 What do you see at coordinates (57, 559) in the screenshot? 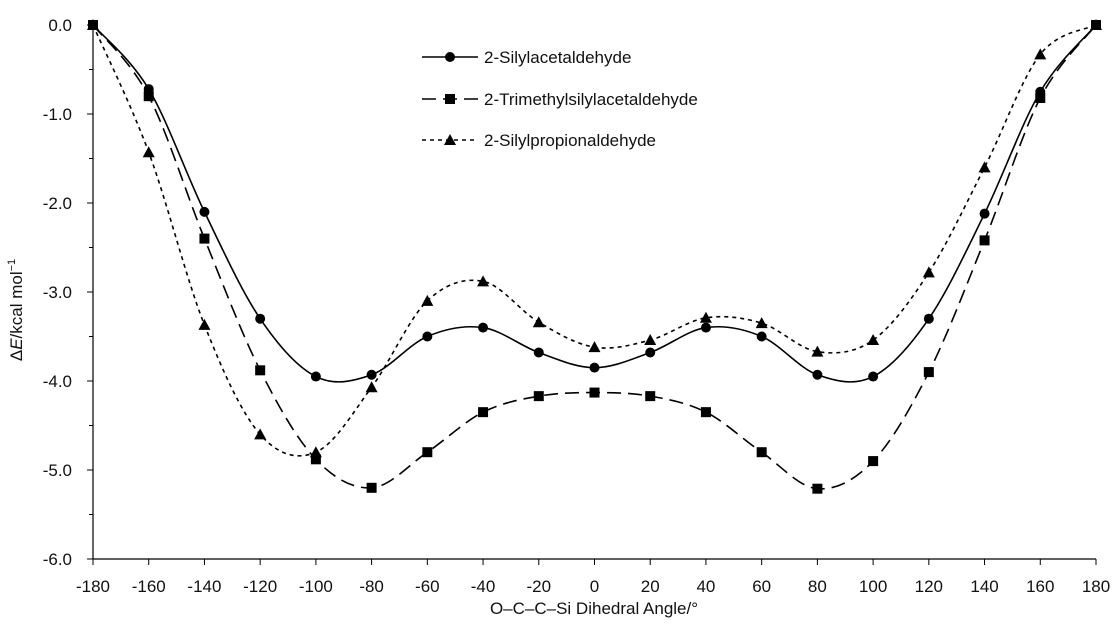
I see `y-tick-label: -6.0` at bounding box center [57, 559].